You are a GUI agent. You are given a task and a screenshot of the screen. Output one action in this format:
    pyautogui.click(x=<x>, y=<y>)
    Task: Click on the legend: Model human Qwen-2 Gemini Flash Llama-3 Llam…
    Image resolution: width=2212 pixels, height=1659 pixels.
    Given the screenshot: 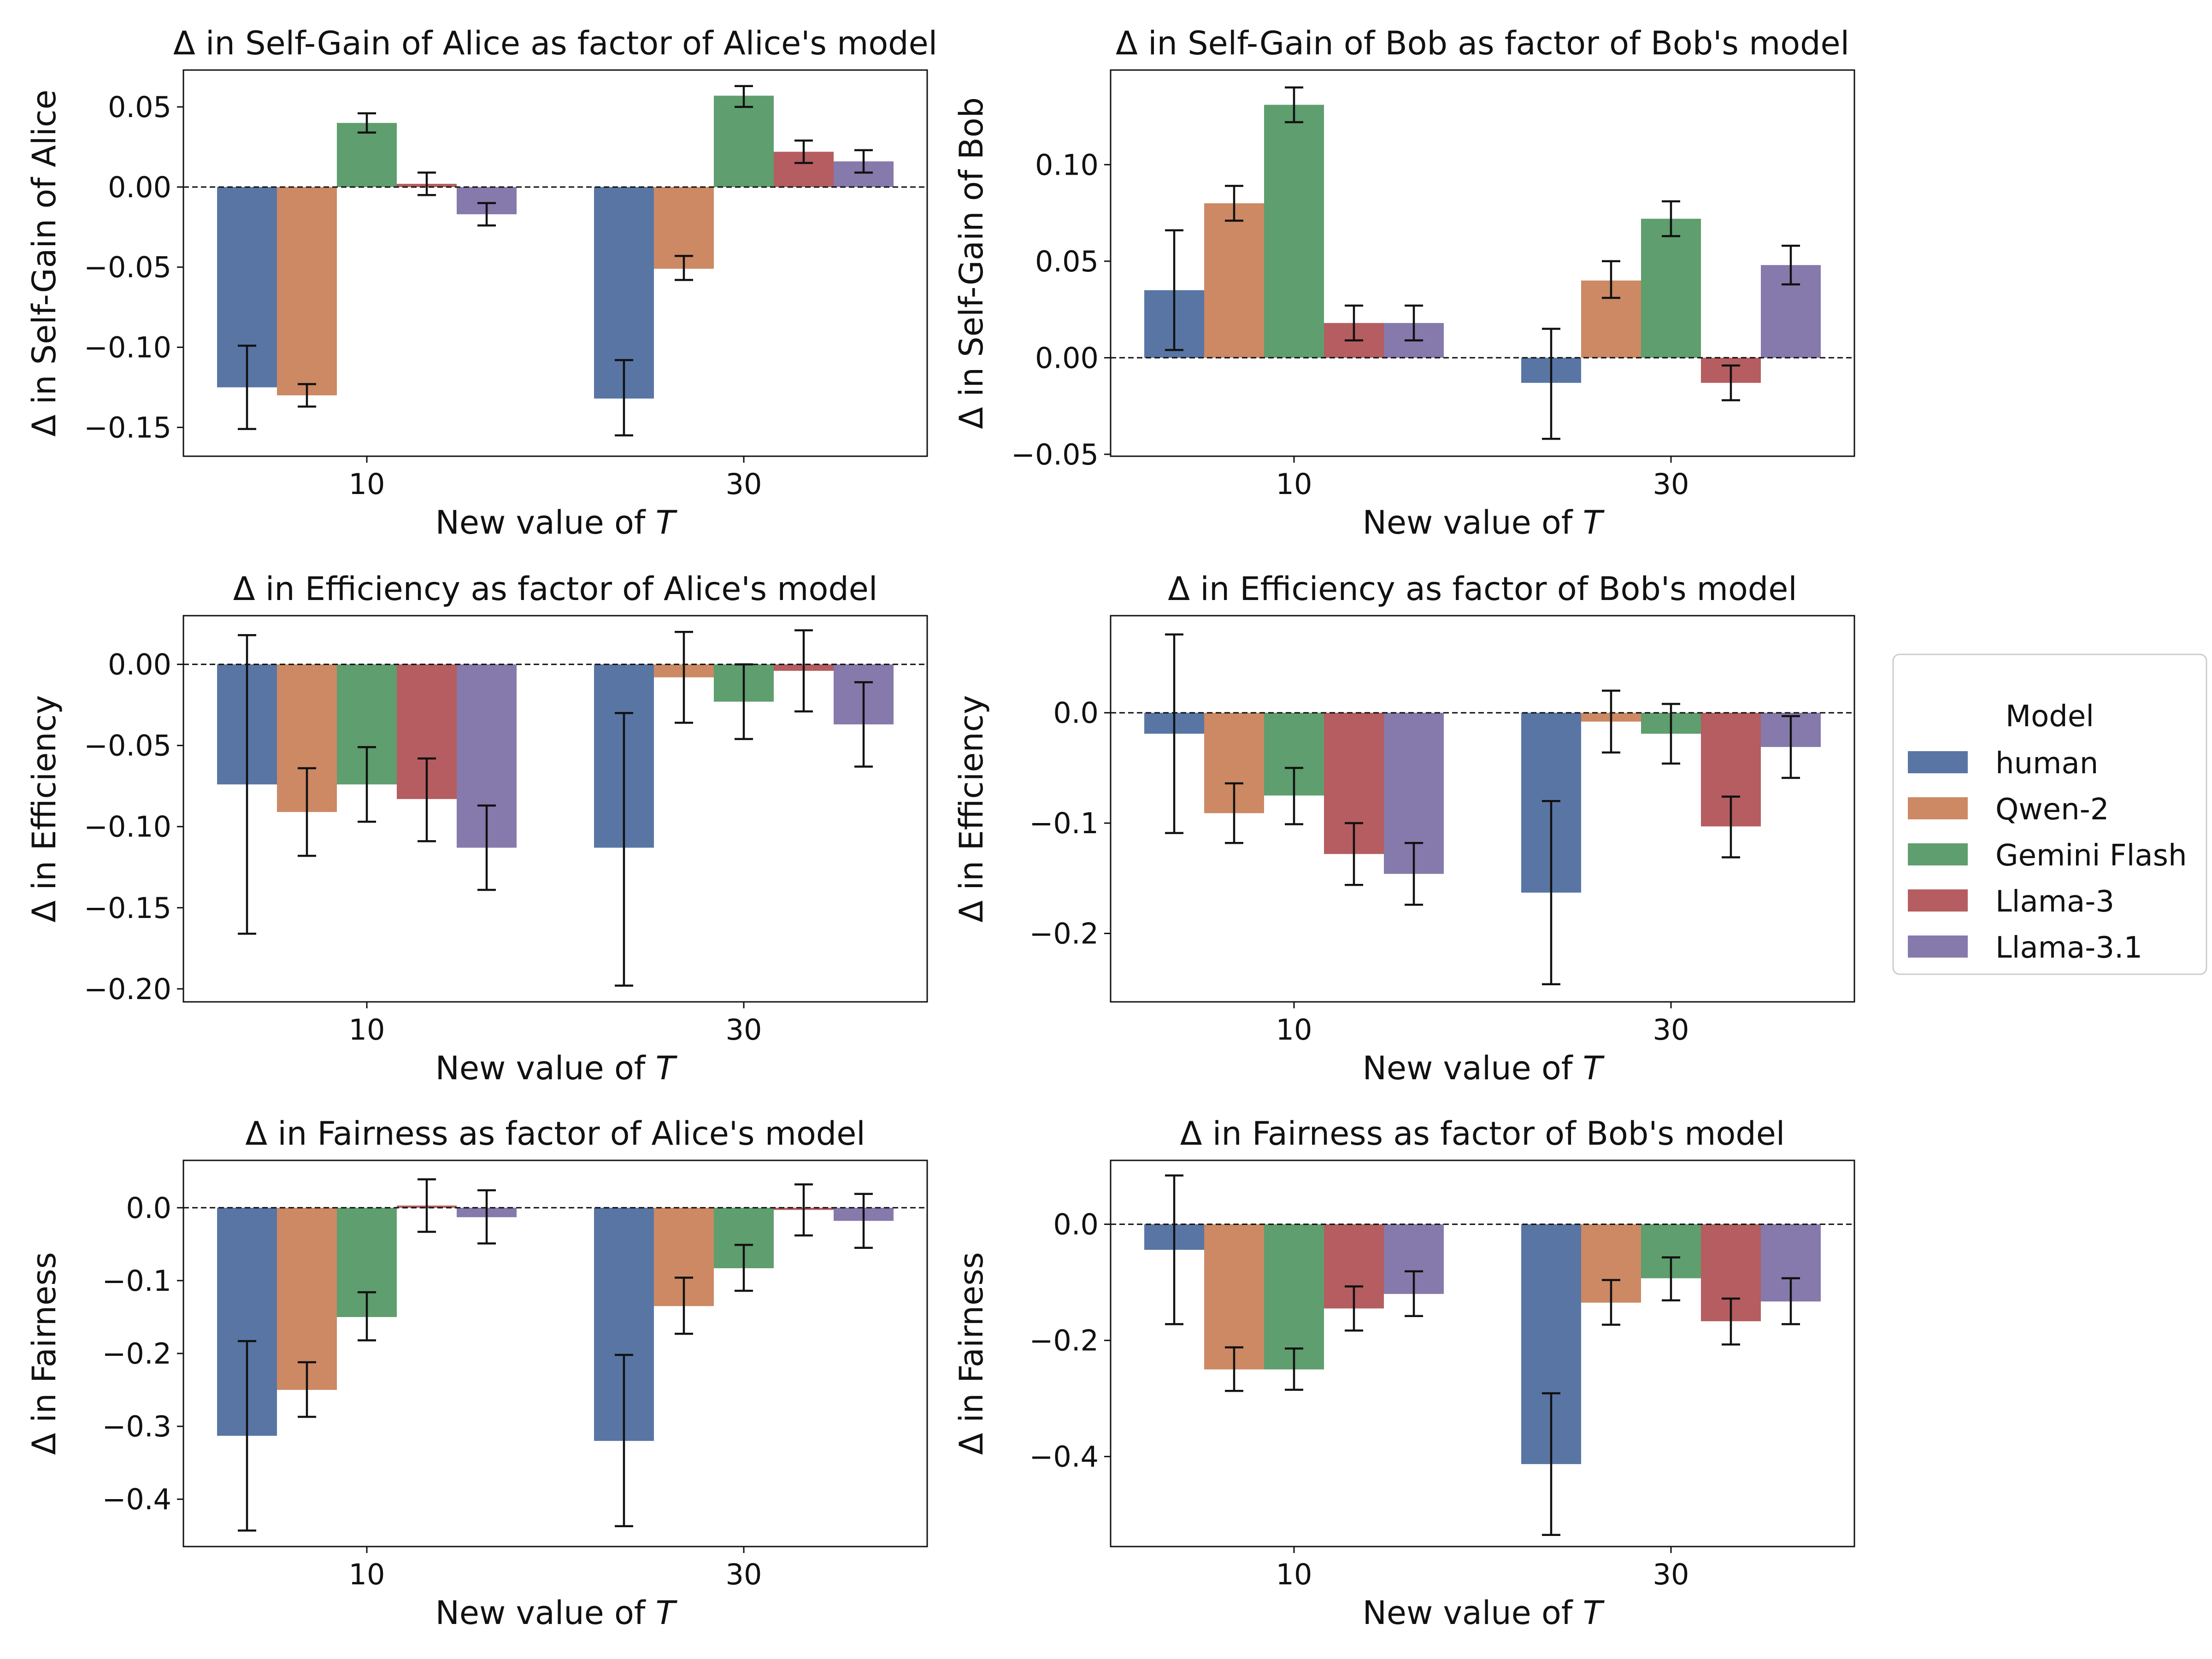 What is the action you would take?
    pyautogui.click(x=2049, y=814)
    